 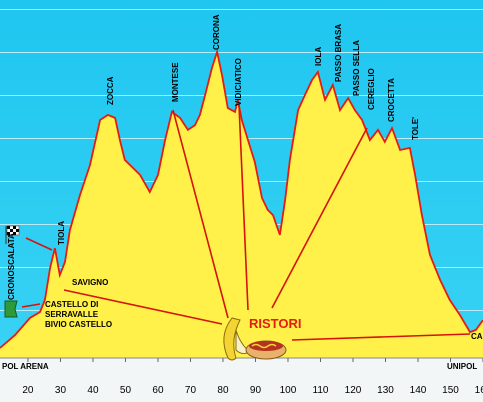 I want to click on peak-label: PASSO SELLA, so click(x=356, y=68).